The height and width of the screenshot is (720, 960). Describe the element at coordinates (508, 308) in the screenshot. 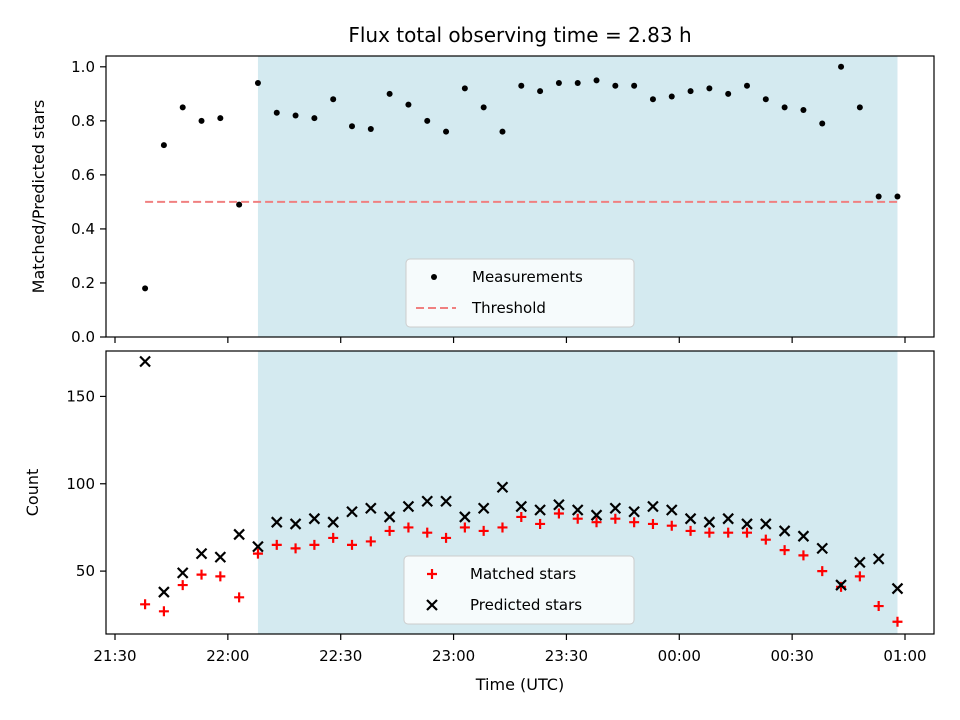

I see `legend-label: Threshold` at that location.